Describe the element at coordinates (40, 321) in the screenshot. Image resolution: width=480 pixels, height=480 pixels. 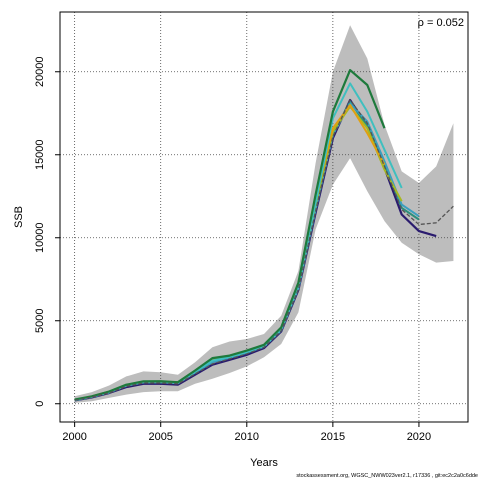
I see `y-tick-label: 5000` at that location.